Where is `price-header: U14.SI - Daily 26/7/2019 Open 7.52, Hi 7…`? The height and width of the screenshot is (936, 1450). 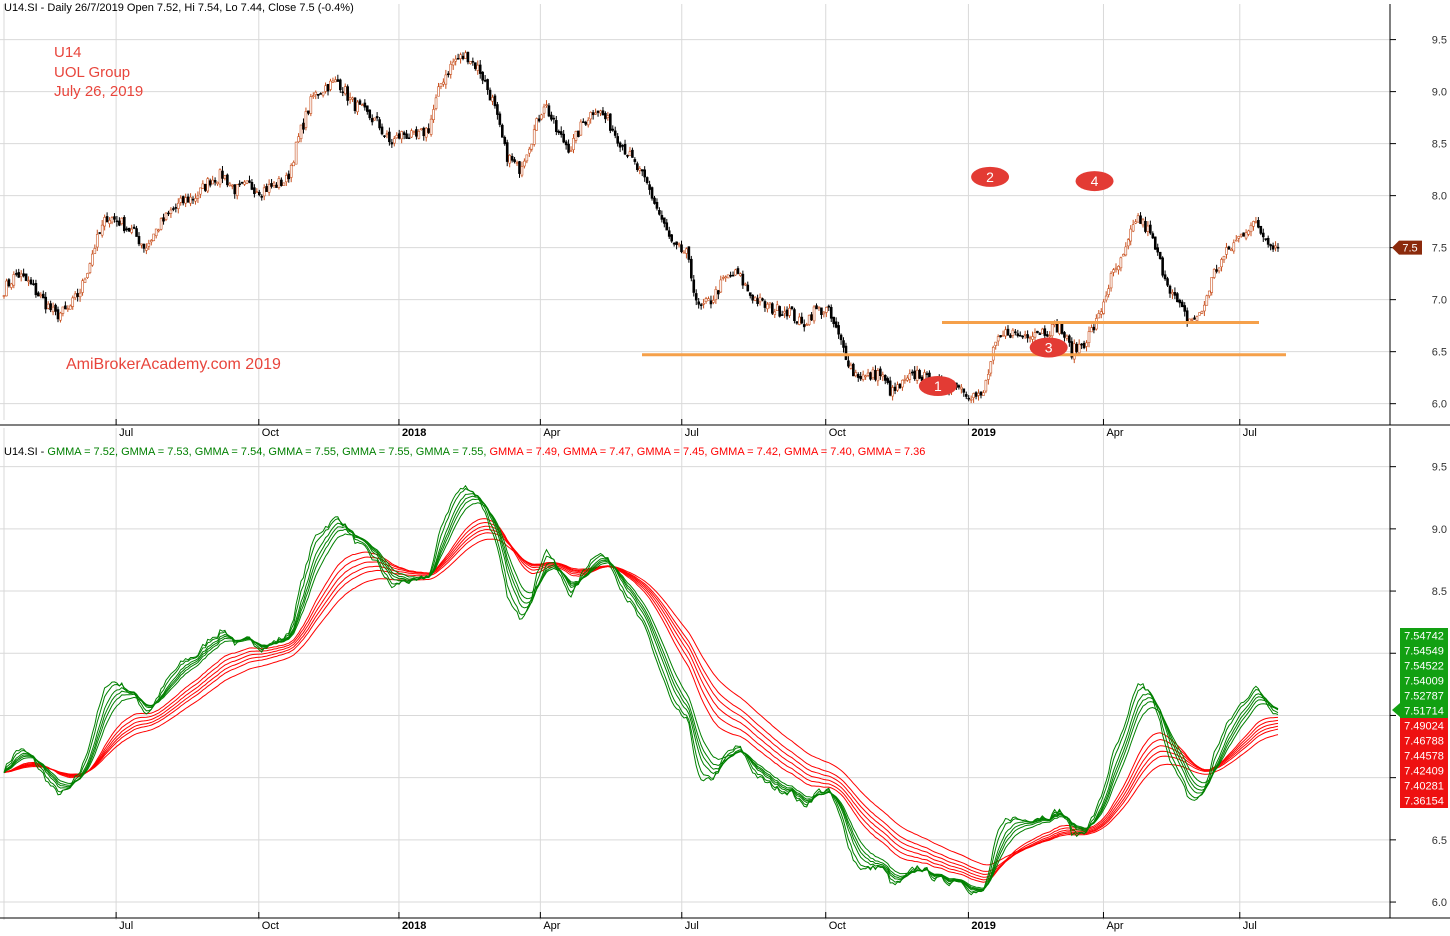 price-header: U14.SI - Daily 26/7/2019 Open 7.52, Hi 7… is located at coordinates (179, 8).